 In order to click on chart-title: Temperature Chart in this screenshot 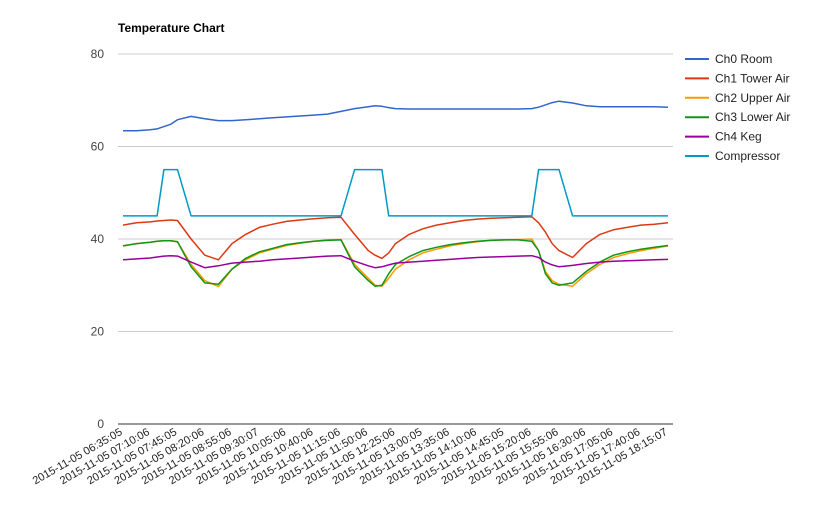, I will do `click(171, 28)`.